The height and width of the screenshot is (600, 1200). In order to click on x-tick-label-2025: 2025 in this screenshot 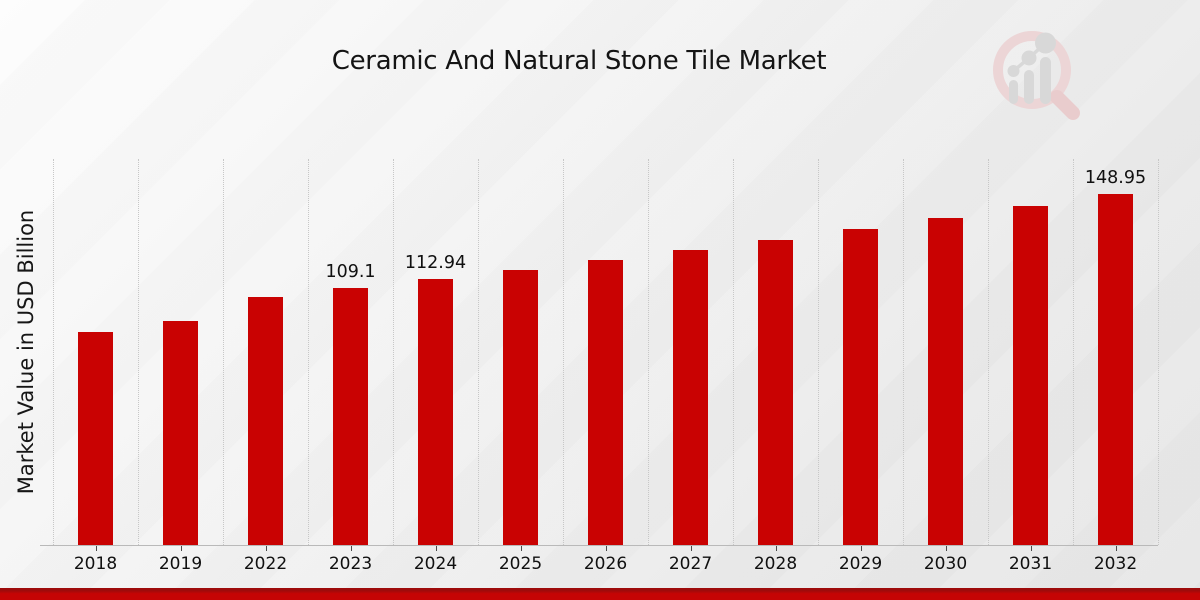, I will do `click(520, 564)`.